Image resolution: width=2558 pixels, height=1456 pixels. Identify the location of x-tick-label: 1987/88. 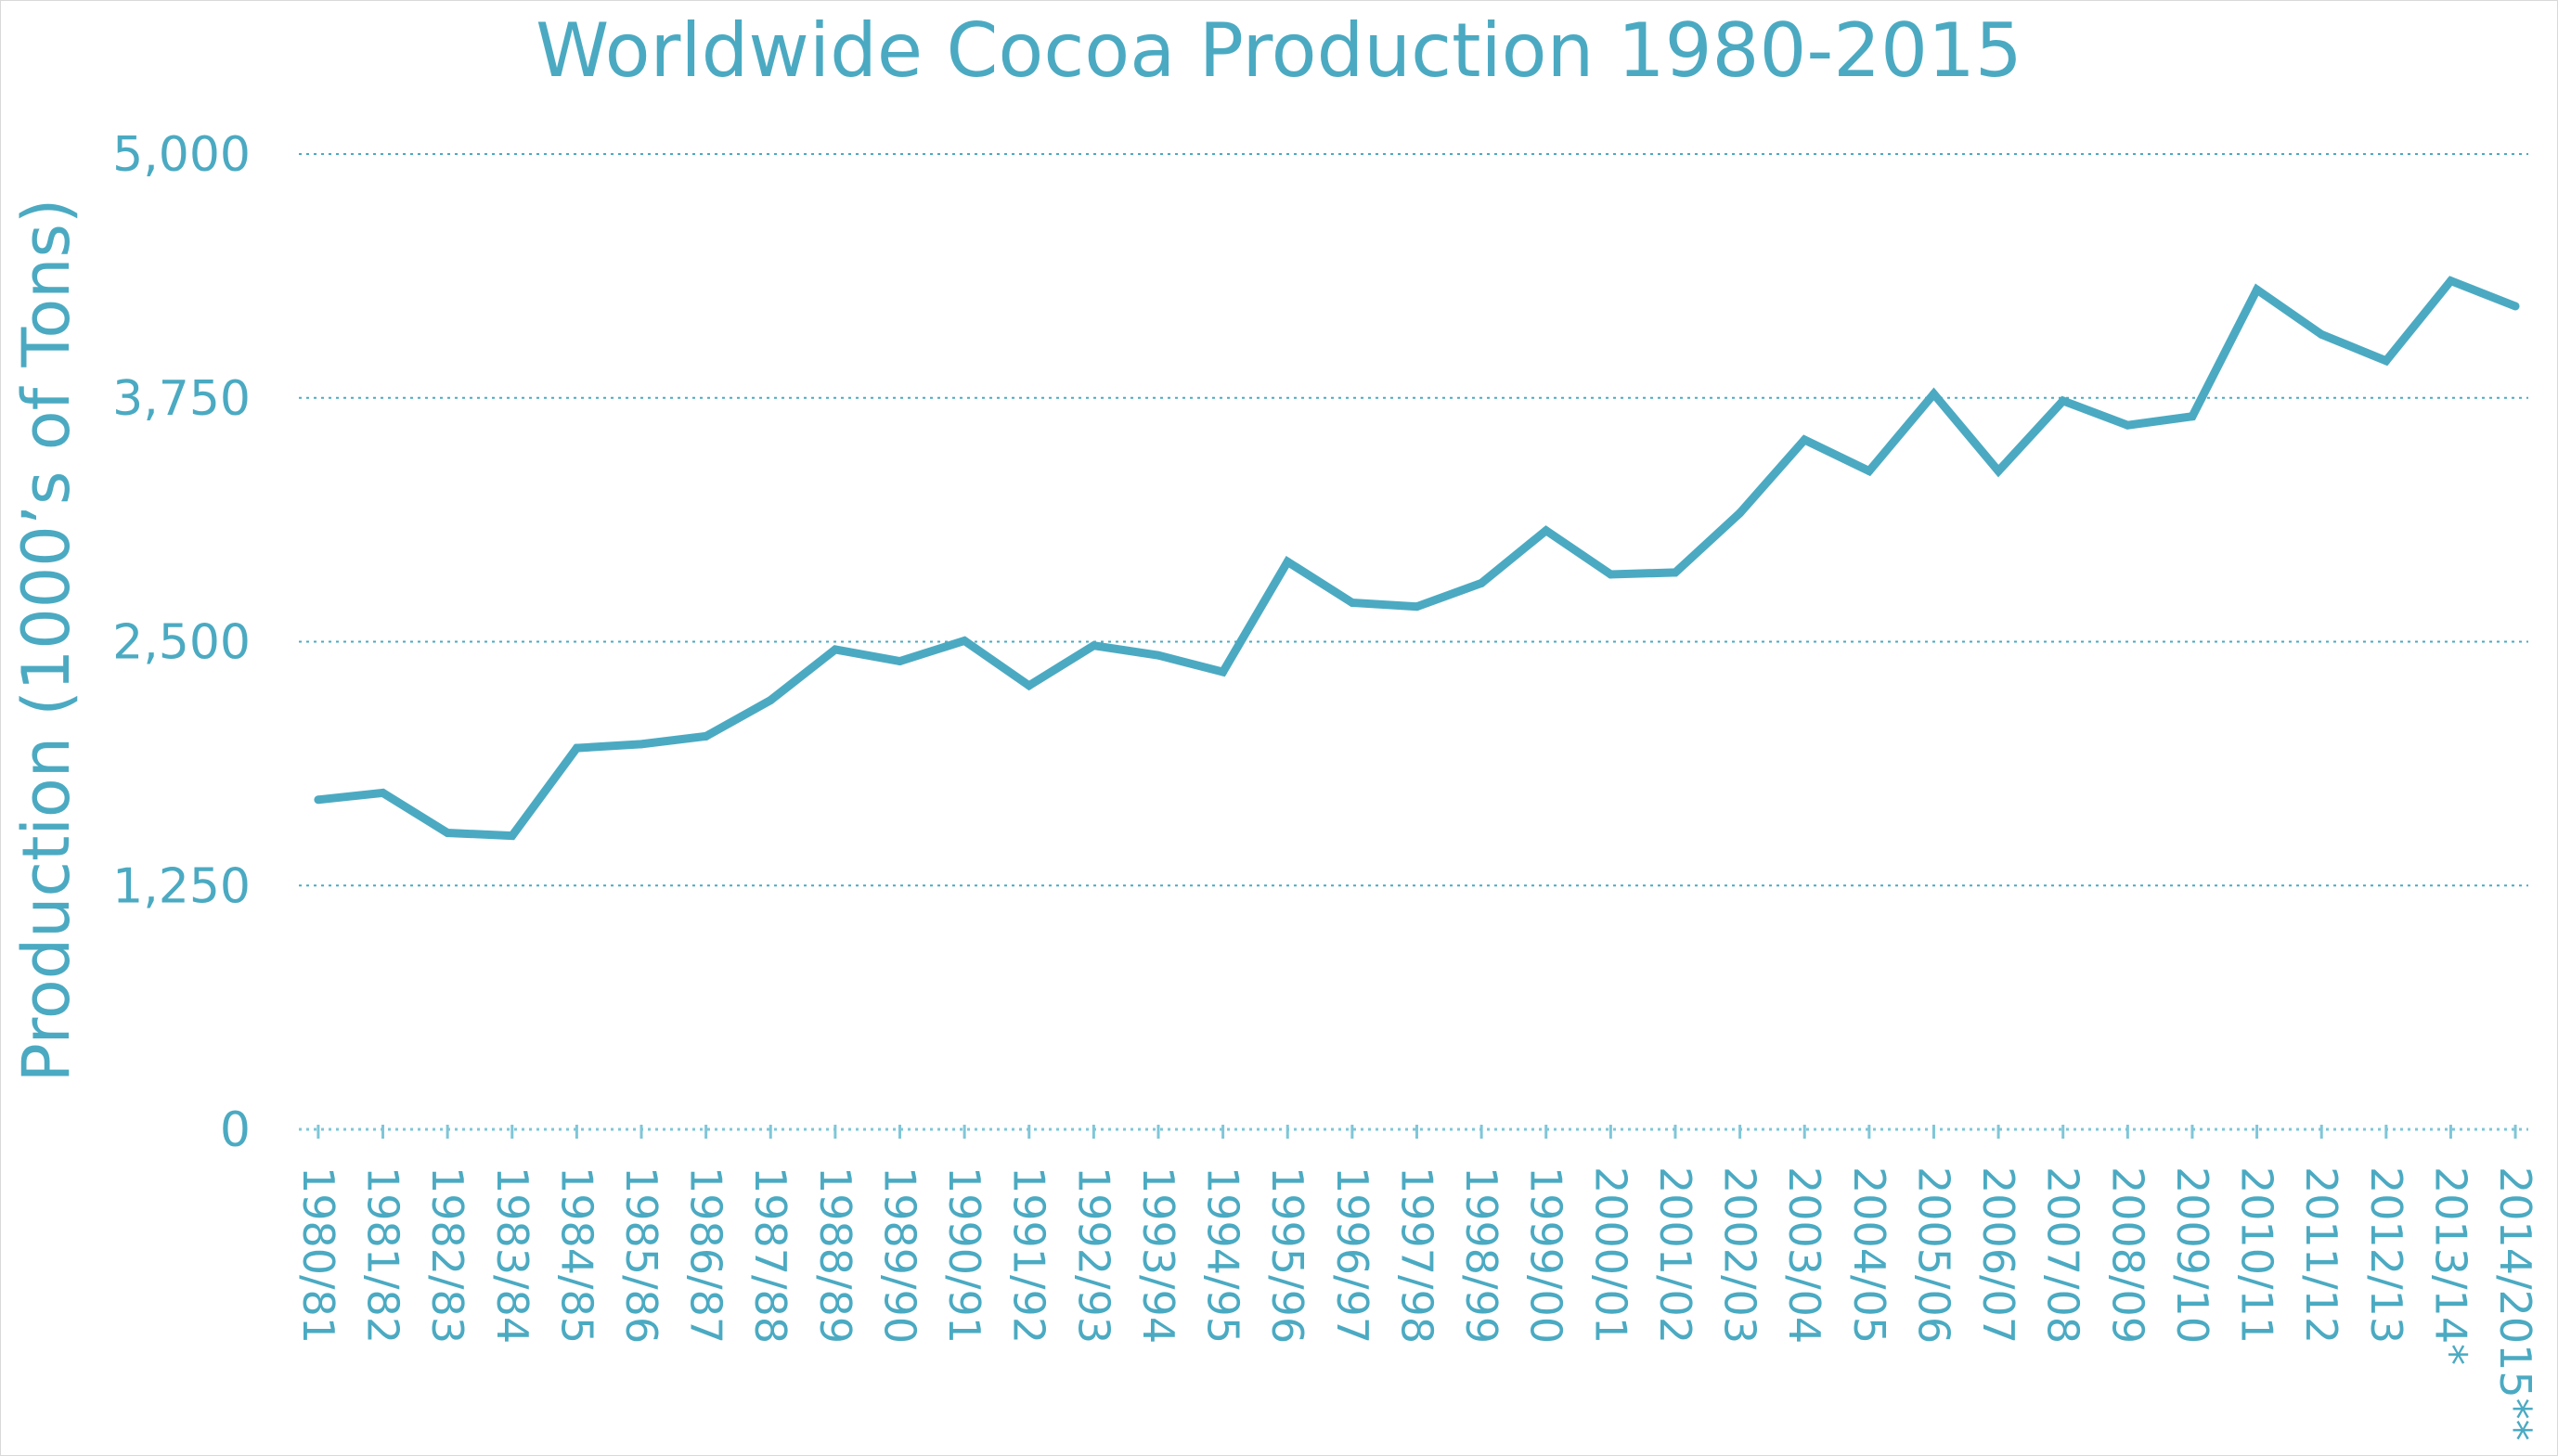
(770, 1255).